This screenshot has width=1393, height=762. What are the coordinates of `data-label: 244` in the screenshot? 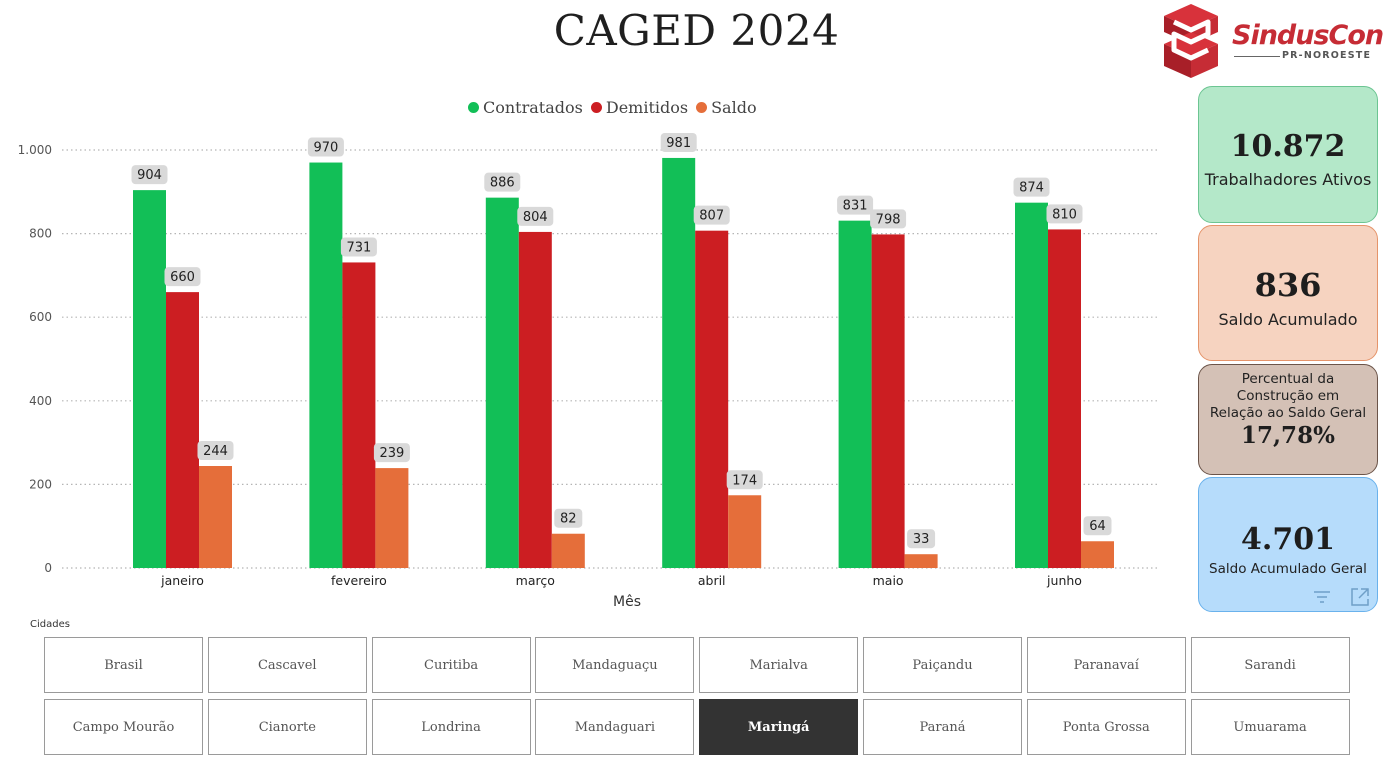 It's located at (215, 451).